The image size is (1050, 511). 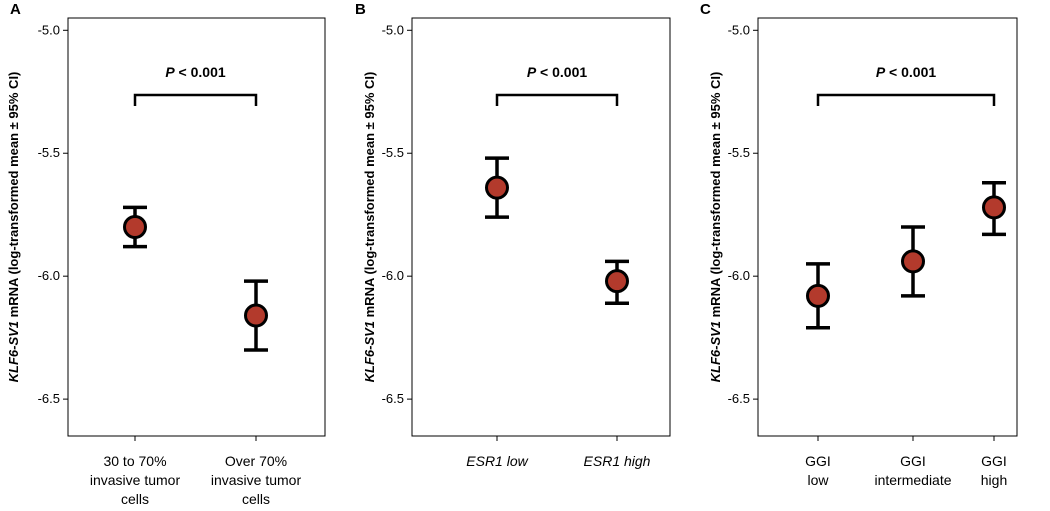 I want to click on x-category-label: ESR1 high, so click(x=617, y=461).